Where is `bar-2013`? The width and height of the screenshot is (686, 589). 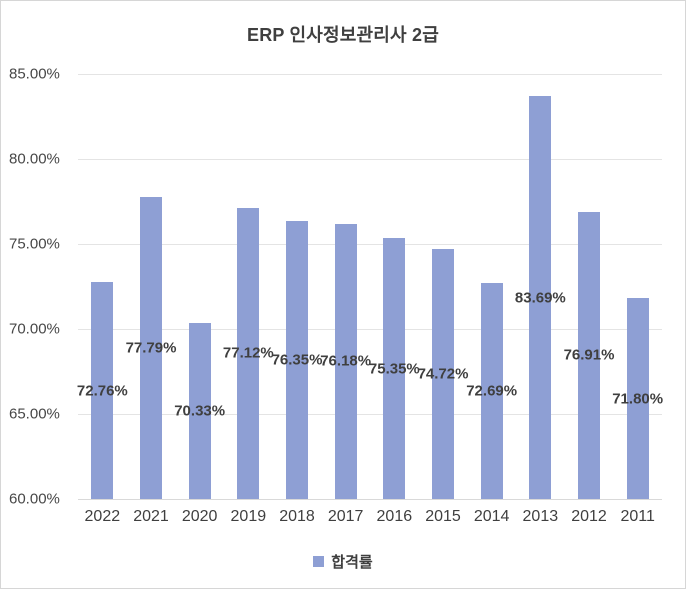
bar-2013 is located at coordinates (540, 297).